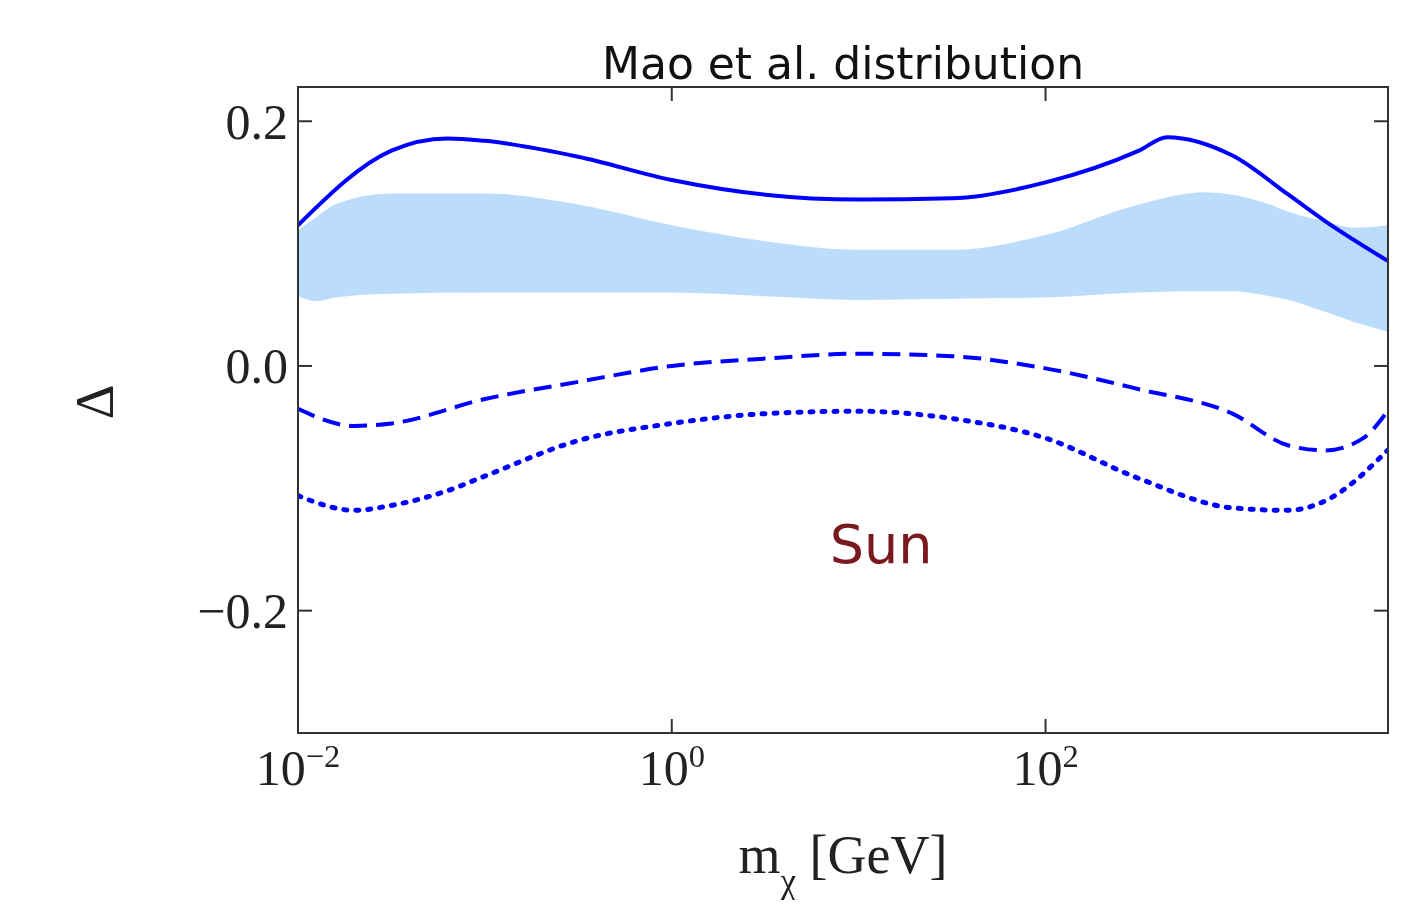  Describe the element at coordinates (671, 767) in the screenshot. I see `x-tick-label: 10$^{0}$` at that location.